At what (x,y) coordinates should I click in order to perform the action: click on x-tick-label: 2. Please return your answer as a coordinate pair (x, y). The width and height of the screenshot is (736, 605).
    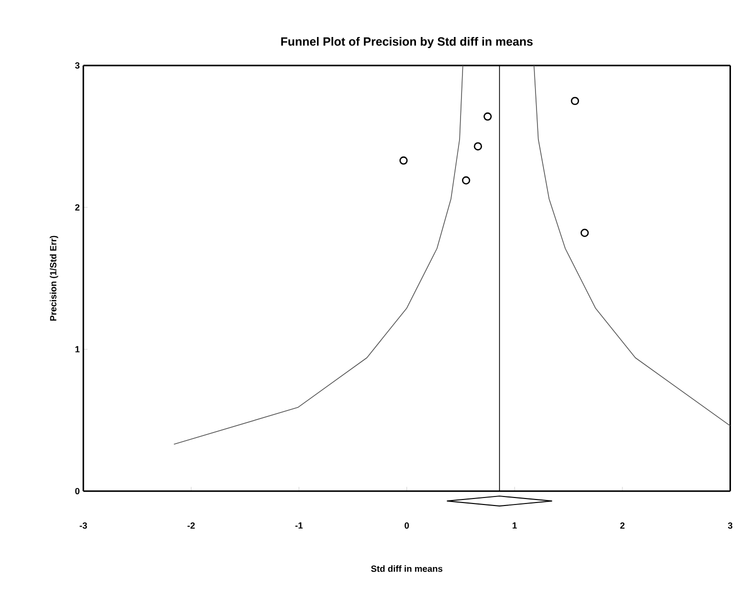
    Looking at the image, I should click on (622, 525).